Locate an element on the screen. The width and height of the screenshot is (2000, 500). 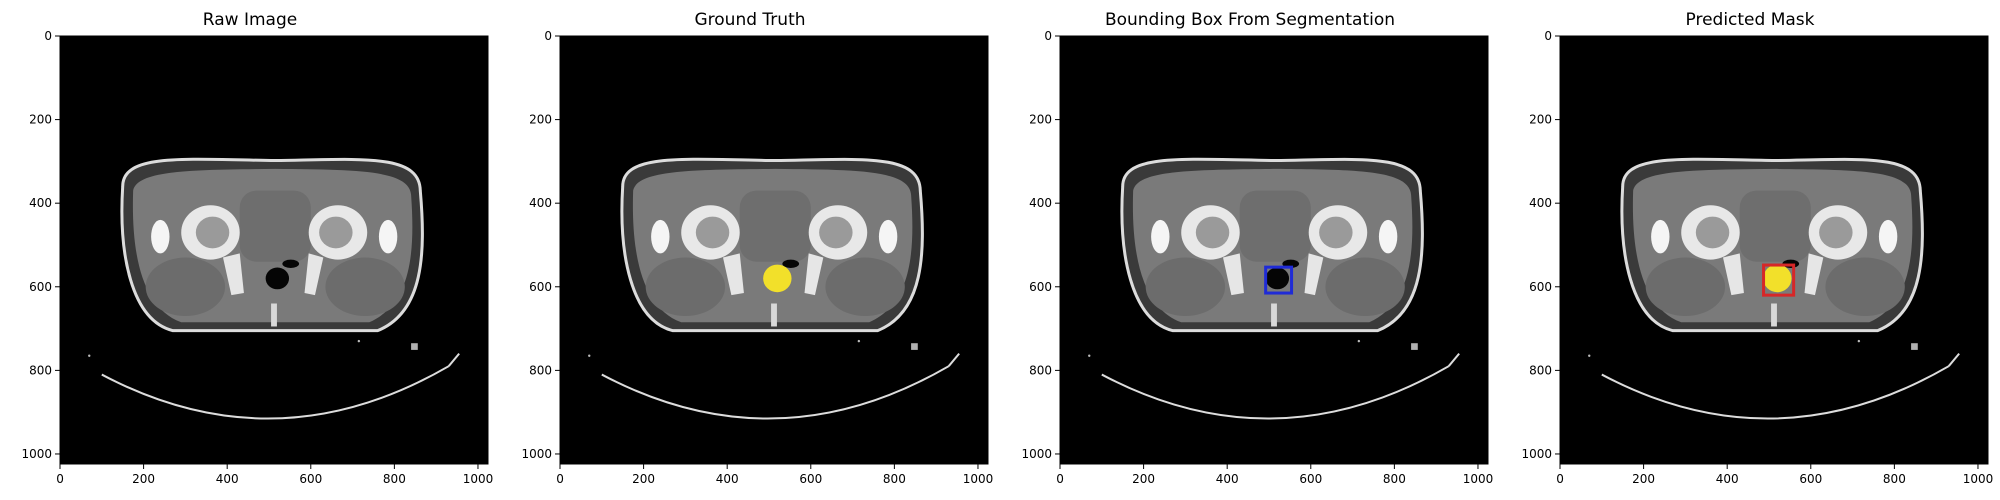
predicted-bounding-box is located at coordinates (1779, 280).